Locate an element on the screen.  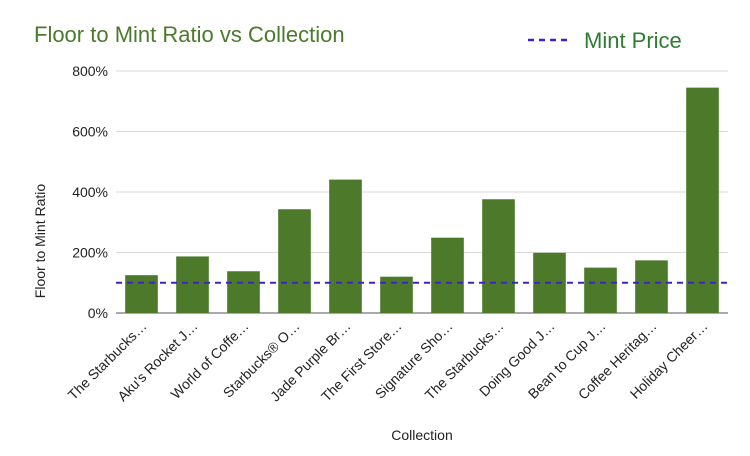
legend: Mint Price is located at coordinates (605, 40).